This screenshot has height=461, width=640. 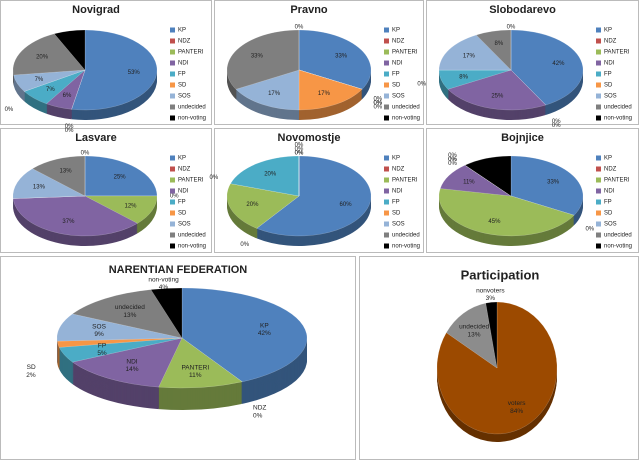 I want to click on value-label: 6%, so click(x=67, y=96).